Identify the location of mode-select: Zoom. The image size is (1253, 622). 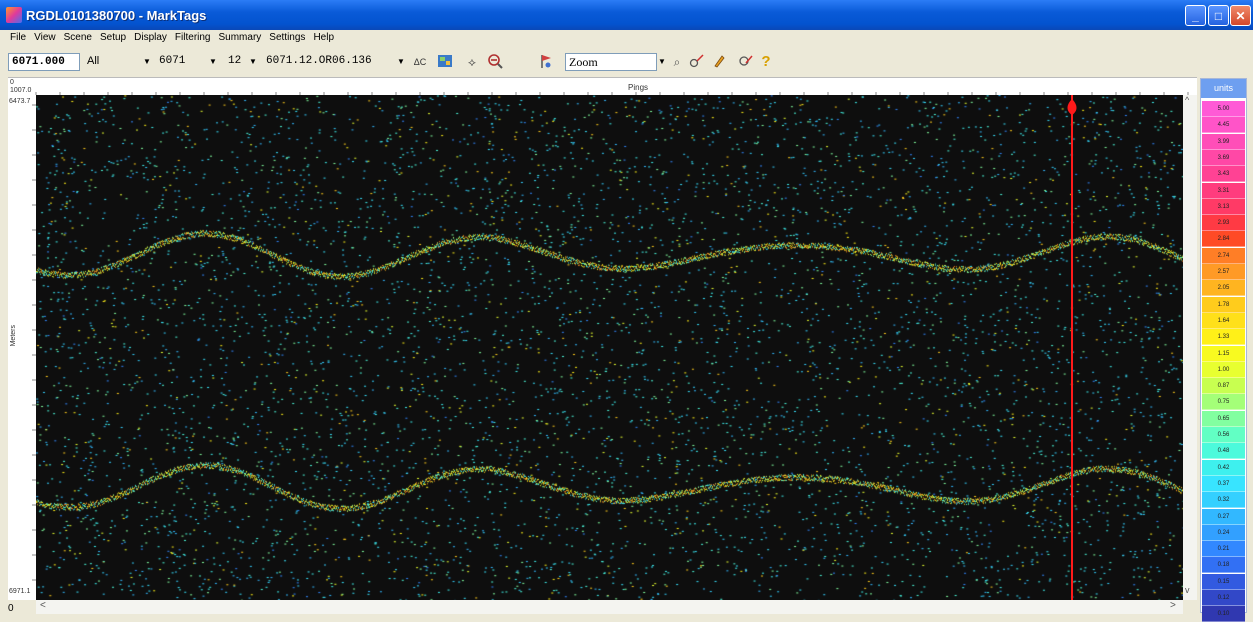
(611, 62).